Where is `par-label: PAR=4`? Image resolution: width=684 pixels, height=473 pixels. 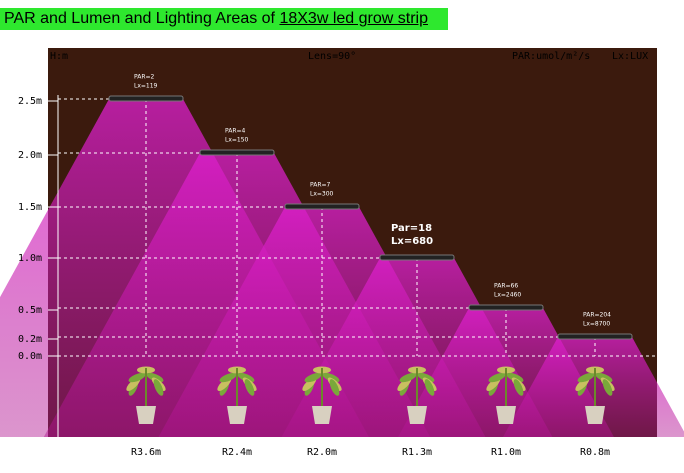 par-label: PAR=4 is located at coordinates (235, 131).